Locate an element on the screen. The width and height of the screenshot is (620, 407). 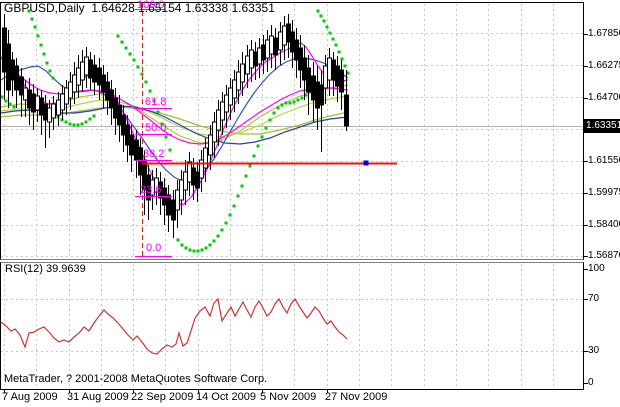
hline-drag-handle is located at coordinates (366, 163).